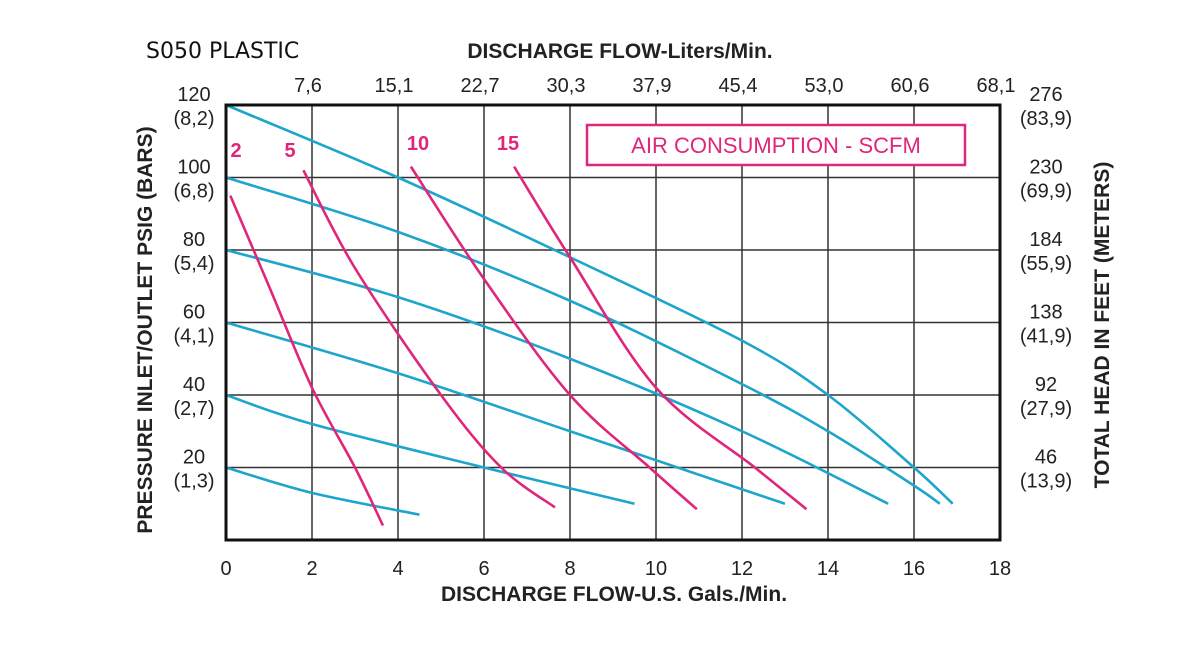  I want to click on y-tick-bar: (2,7), so click(193, 409).